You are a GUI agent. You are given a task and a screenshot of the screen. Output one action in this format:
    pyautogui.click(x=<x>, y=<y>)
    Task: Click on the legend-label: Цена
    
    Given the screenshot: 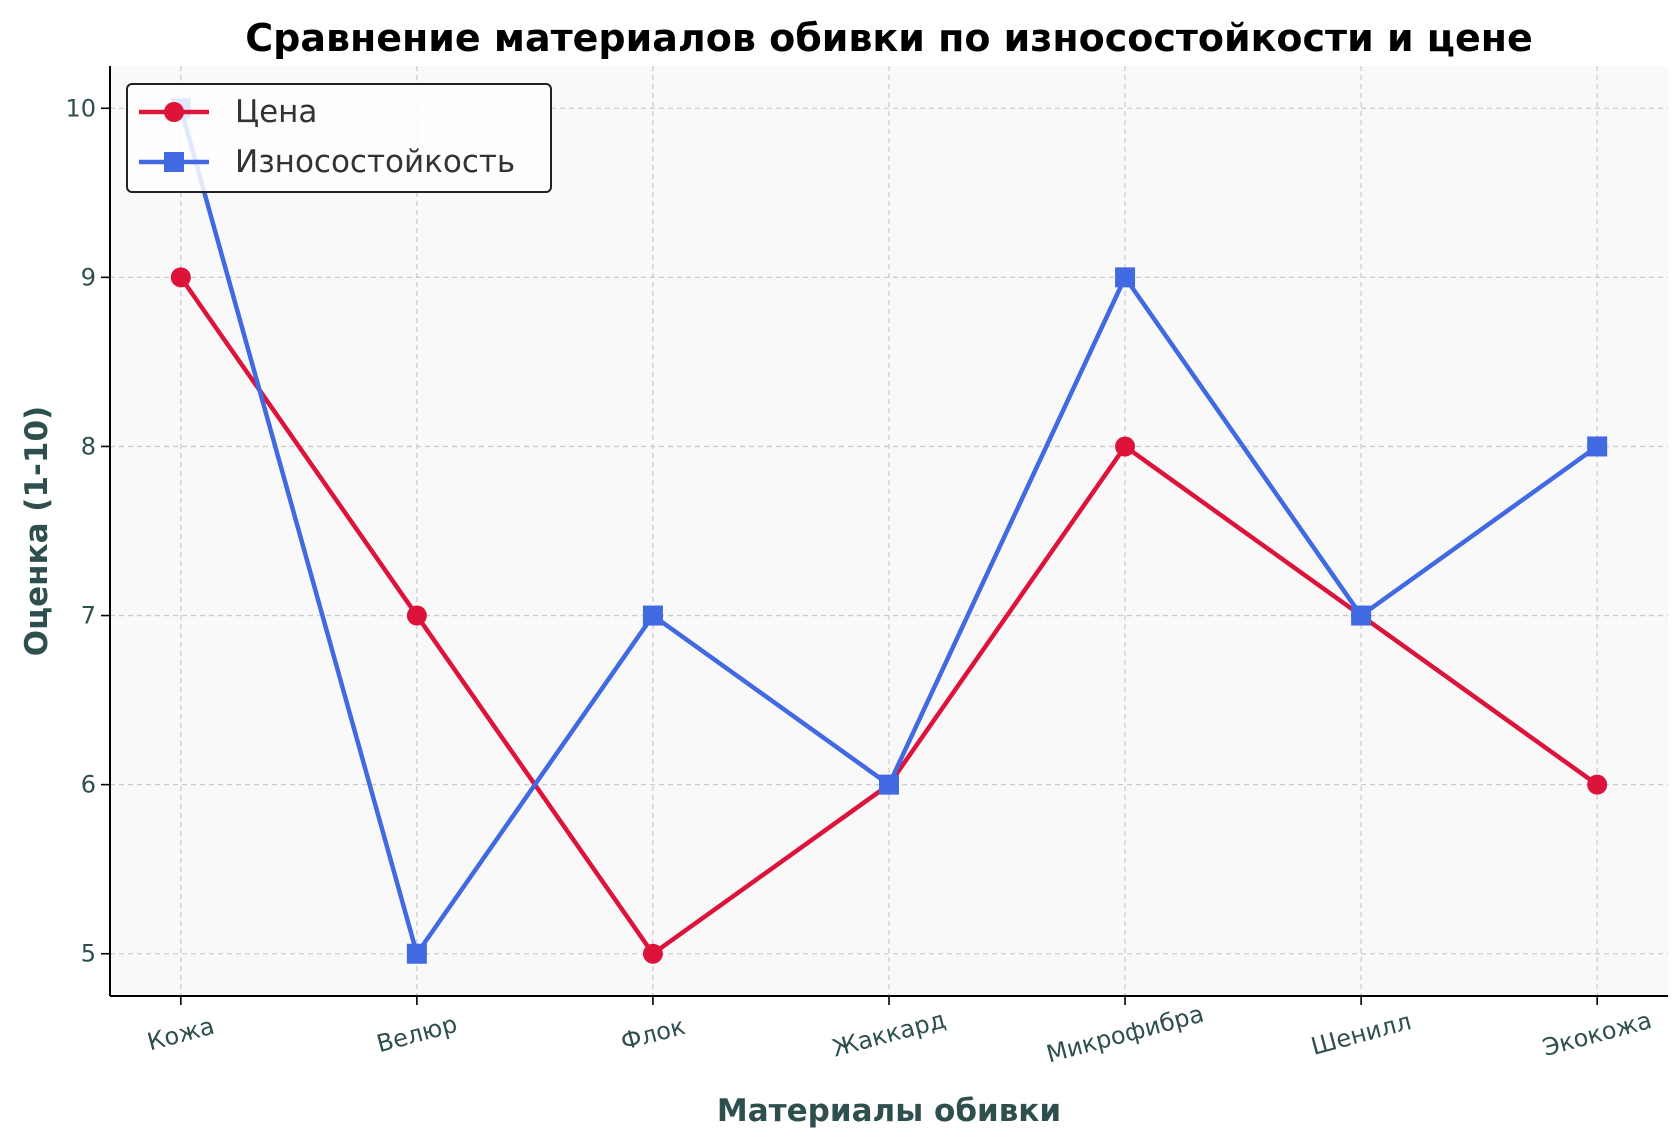 What is the action you would take?
    pyautogui.click(x=276, y=112)
    